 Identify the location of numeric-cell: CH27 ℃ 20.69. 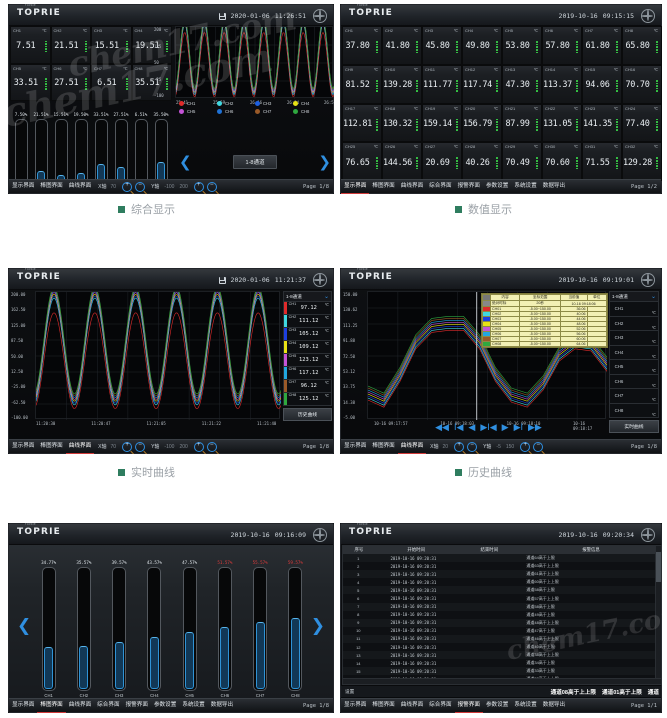
(442, 161).